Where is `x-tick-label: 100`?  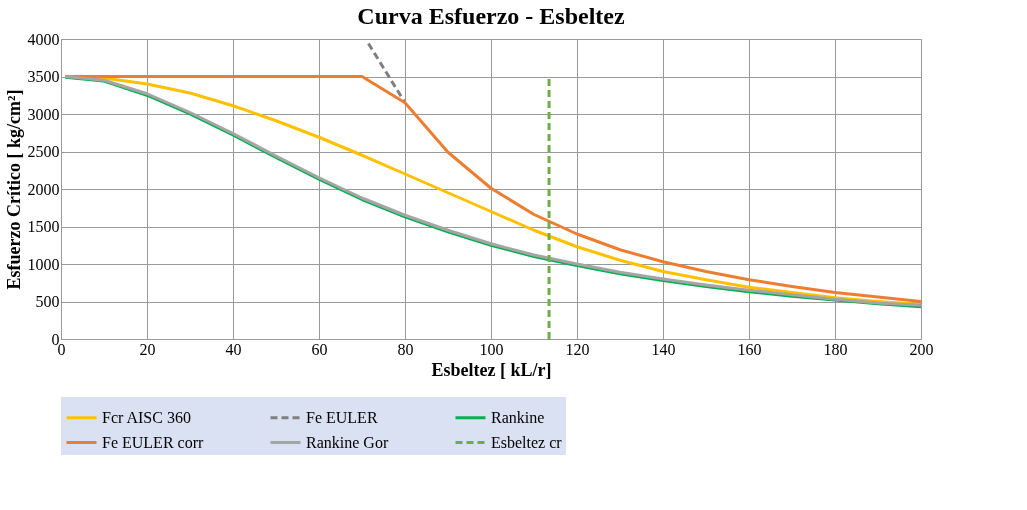
x-tick-label: 100 is located at coordinates (491, 349).